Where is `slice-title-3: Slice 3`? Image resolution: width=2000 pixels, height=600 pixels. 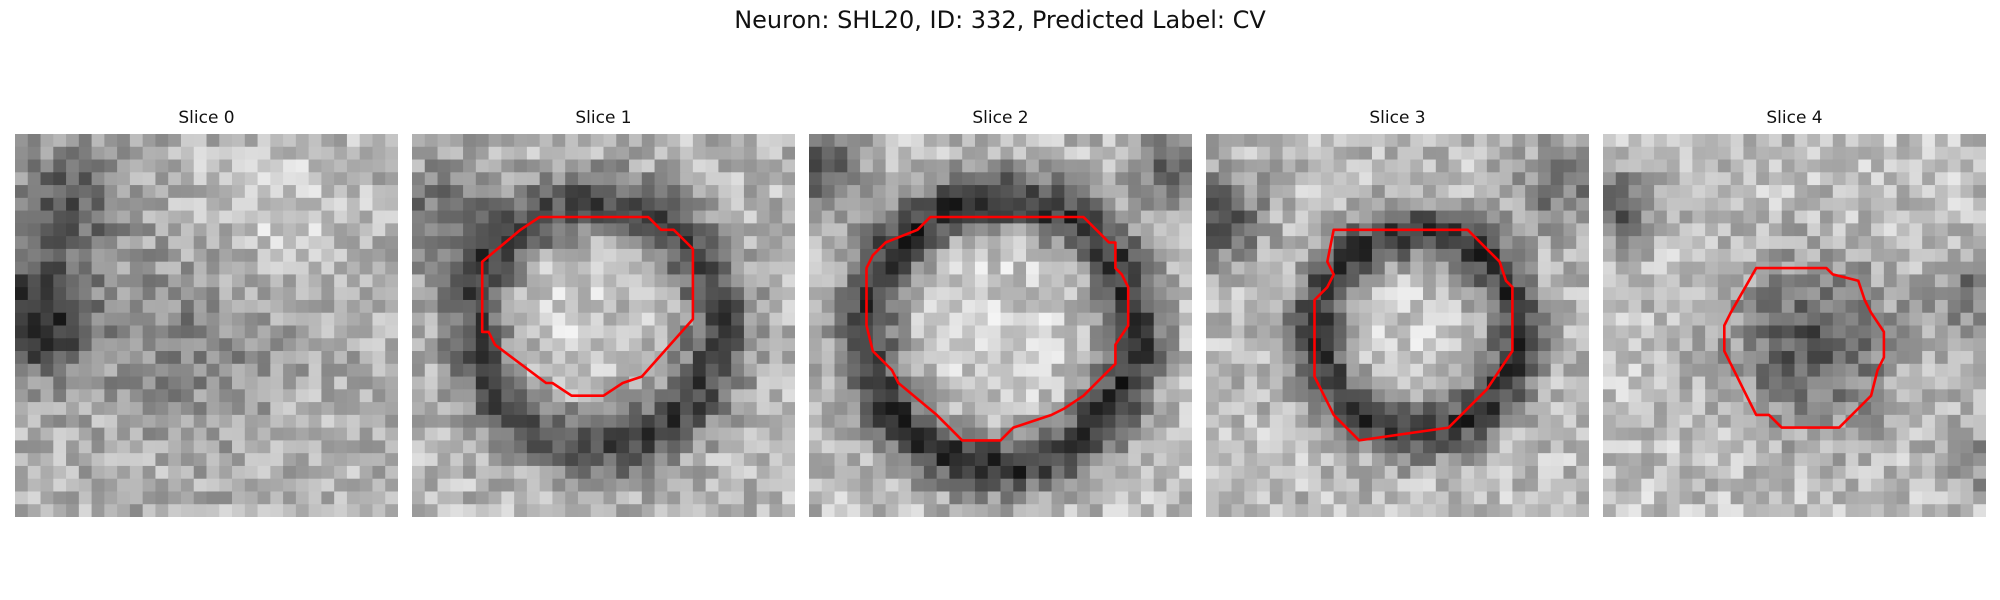
slice-title-3: Slice 3 is located at coordinates (1397, 118).